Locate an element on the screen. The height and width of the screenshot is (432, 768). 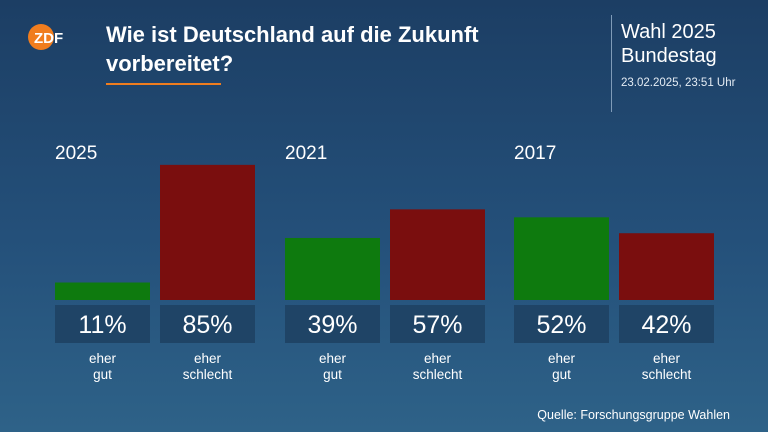
election-info: Wahl 2025 Bundestag is located at coordinates (669, 44).